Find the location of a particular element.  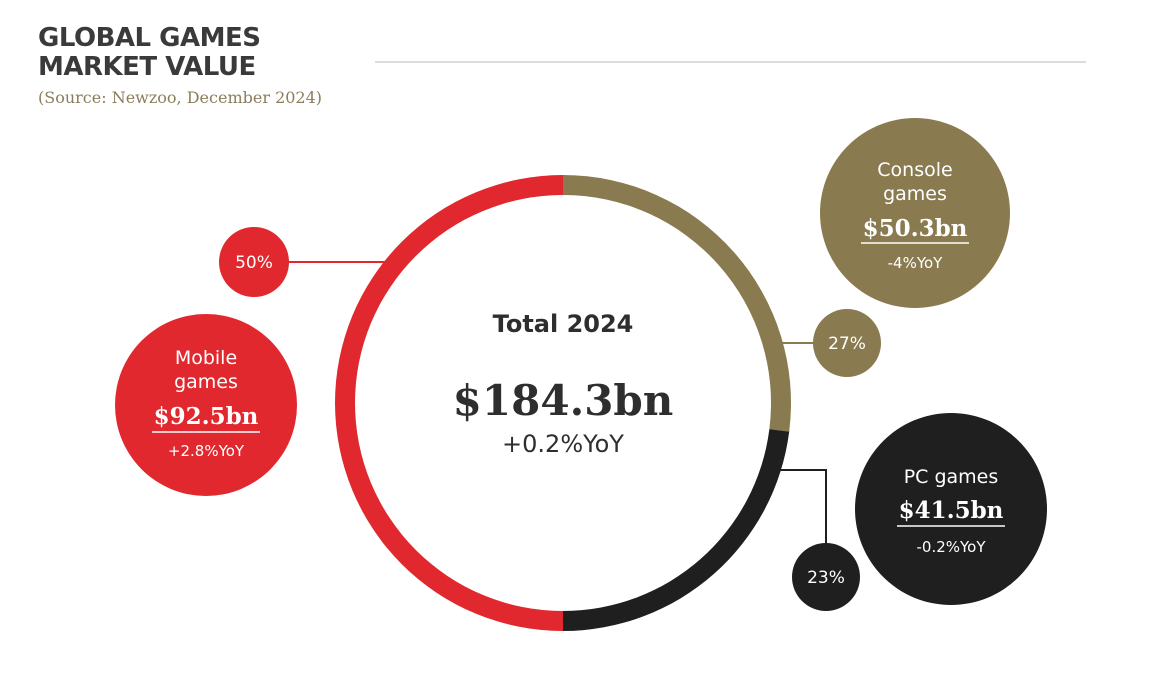

header-divider is located at coordinates (730, 62).